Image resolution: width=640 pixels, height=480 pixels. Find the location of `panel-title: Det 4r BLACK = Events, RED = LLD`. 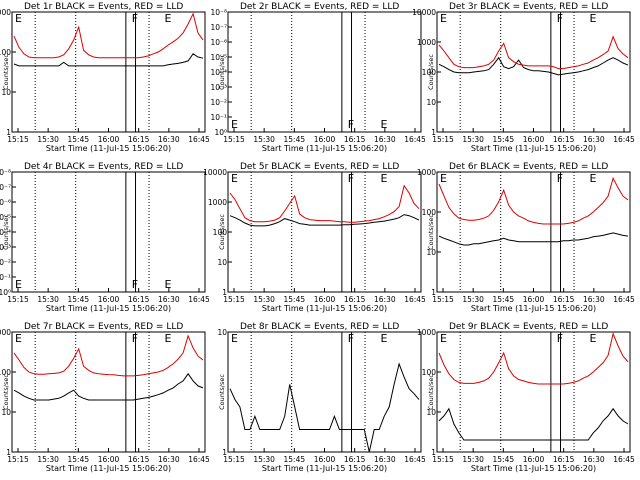

panel-title: Det 4r BLACK = Events, RED = LLD is located at coordinates (103, 167).